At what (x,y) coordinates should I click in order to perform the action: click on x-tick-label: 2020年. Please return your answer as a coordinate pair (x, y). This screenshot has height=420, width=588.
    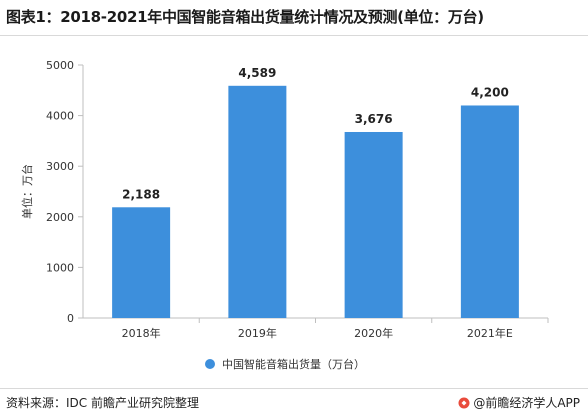
    Looking at the image, I should click on (373, 333).